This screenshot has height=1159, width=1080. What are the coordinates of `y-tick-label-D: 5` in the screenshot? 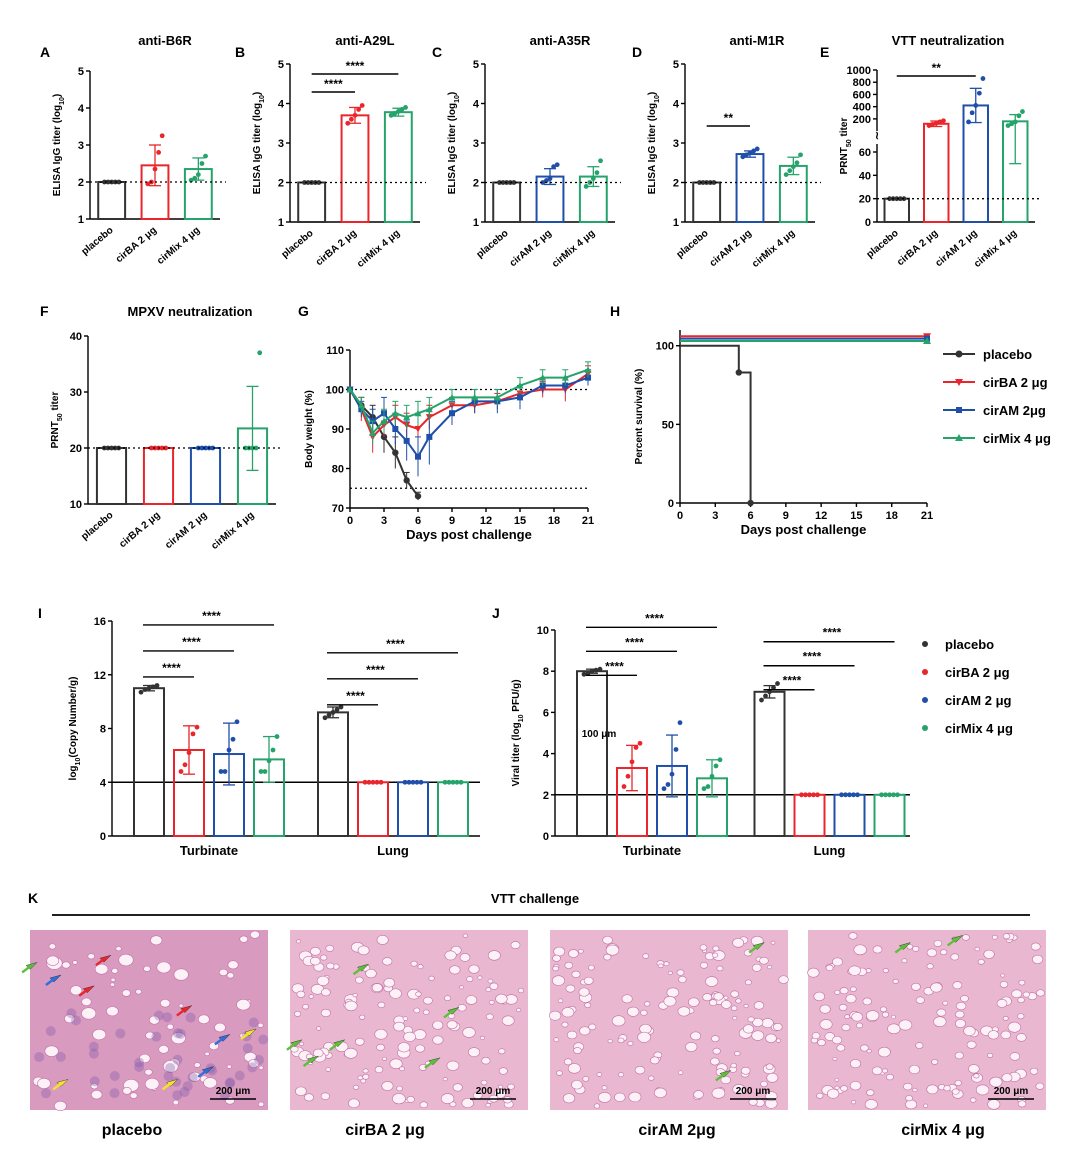 It's located at (676, 65).